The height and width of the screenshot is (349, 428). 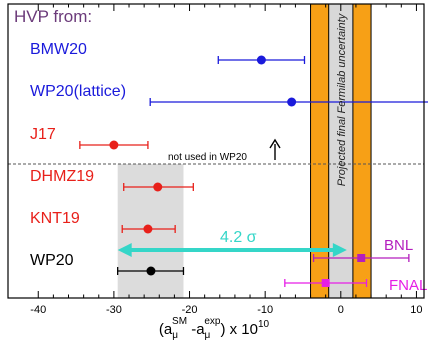 What do you see at coordinates (55, 218) in the screenshot?
I see `entry-label: KNT19` at bounding box center [55, 218].